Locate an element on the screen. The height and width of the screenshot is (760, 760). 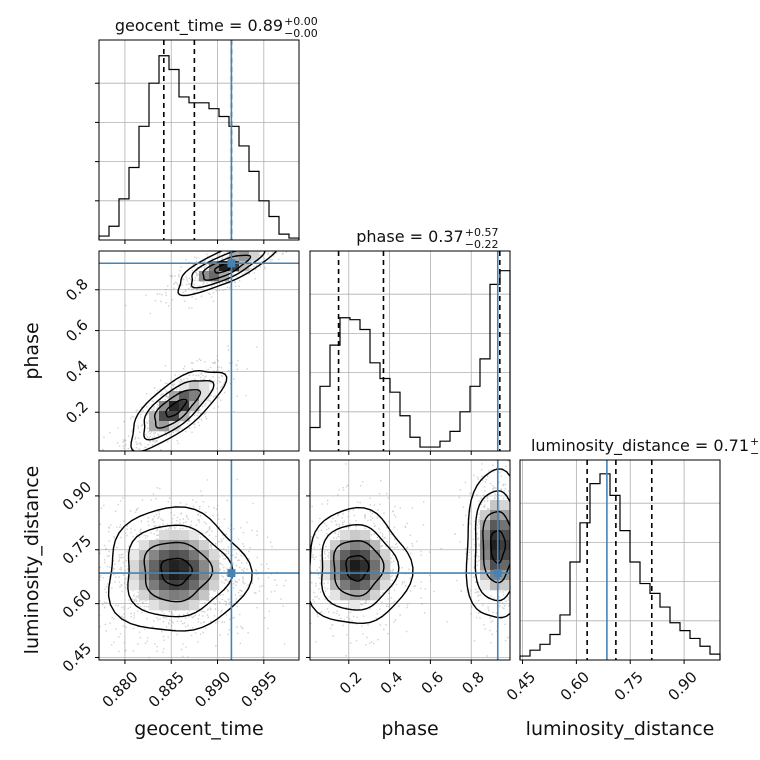
y-axis-label-luminosity-distance: luminosity_distance is located at coordinates (32, 560).